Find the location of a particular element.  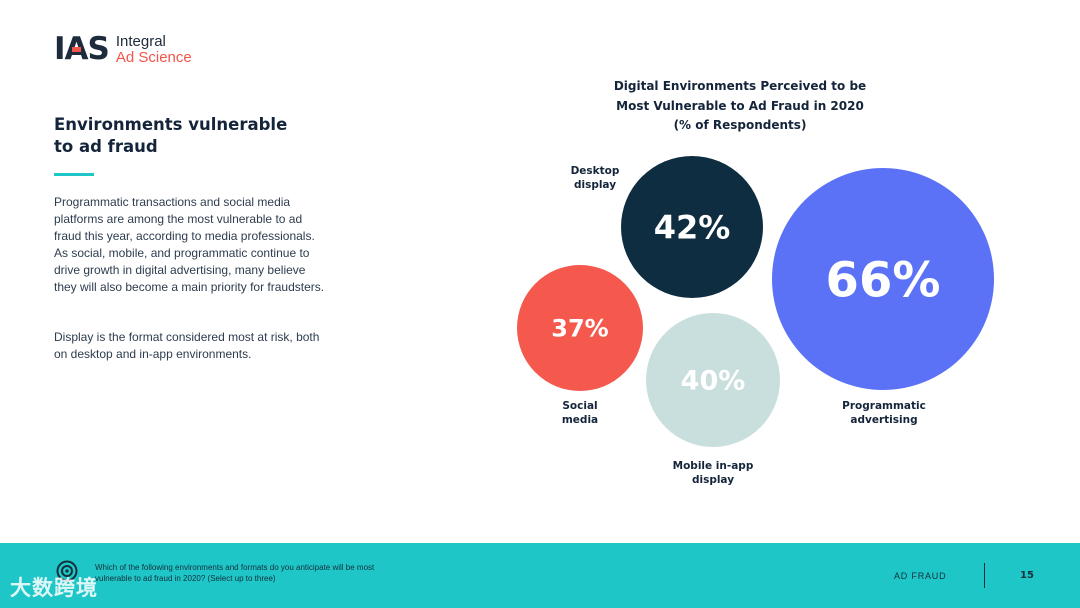

page-number: 15 is located at coordinates (1027, 575).